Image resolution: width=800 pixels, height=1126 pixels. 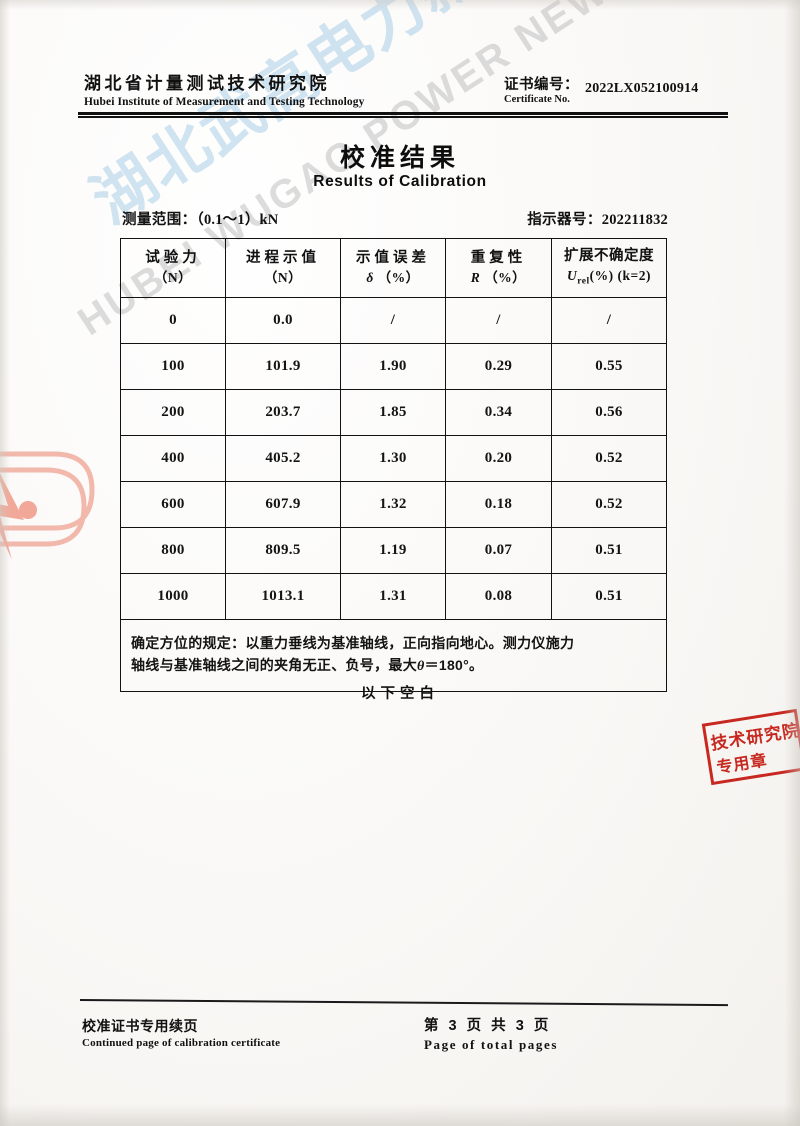 What do you see at coordinates (395, 218) in the screenshot?
I see `measurement-meta-row: 测量范围：（0.1～1）kN 指示器号：202211832` at bounding box center [395, 218].